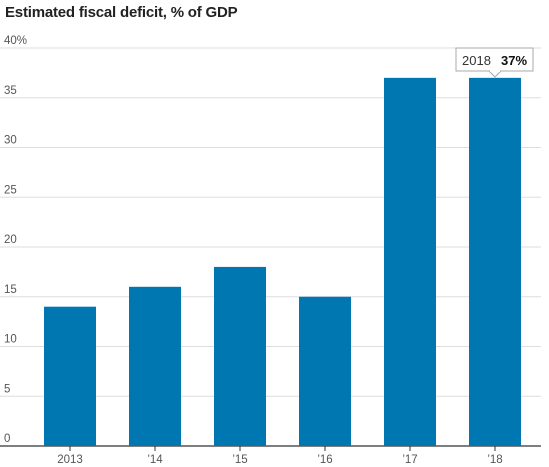 Image resolution: width=549 pixels, height=467 pixels. What do you see at coordinates (10, 190) in the screenshot?
I see `y-tick-label: 25` at bounding box center [10, 190].